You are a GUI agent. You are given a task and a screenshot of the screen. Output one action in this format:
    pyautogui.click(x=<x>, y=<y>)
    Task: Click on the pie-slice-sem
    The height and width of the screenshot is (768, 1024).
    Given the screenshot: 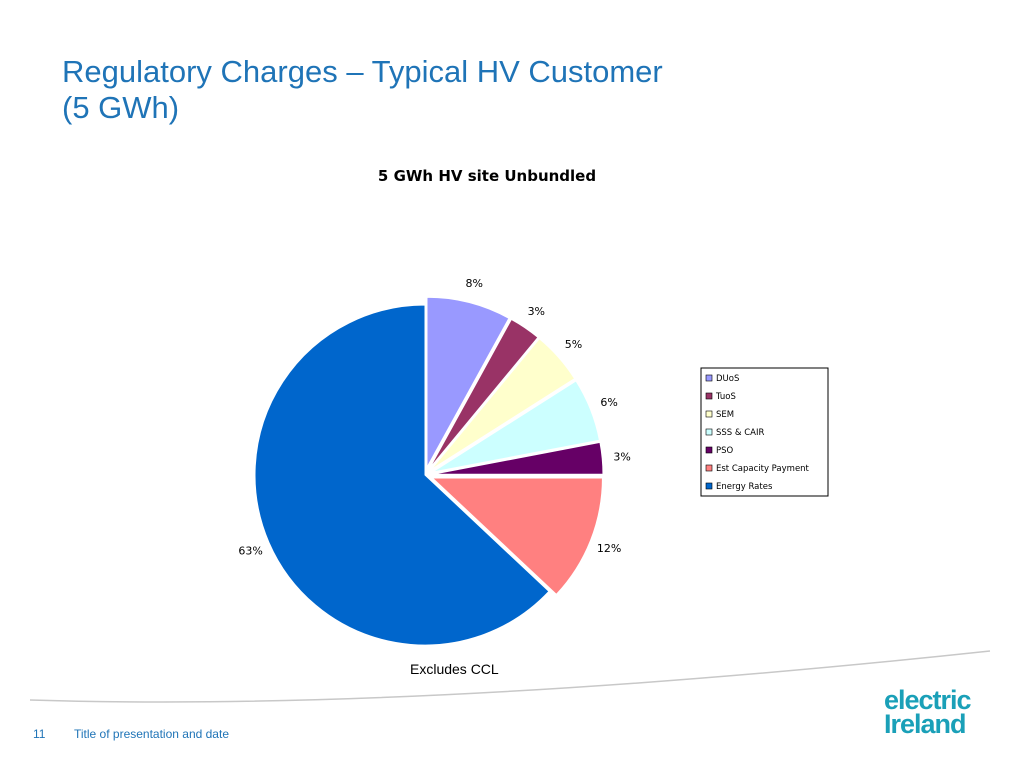 What is the action you would take?
    pyautogui.click(x=503, y=404)
    